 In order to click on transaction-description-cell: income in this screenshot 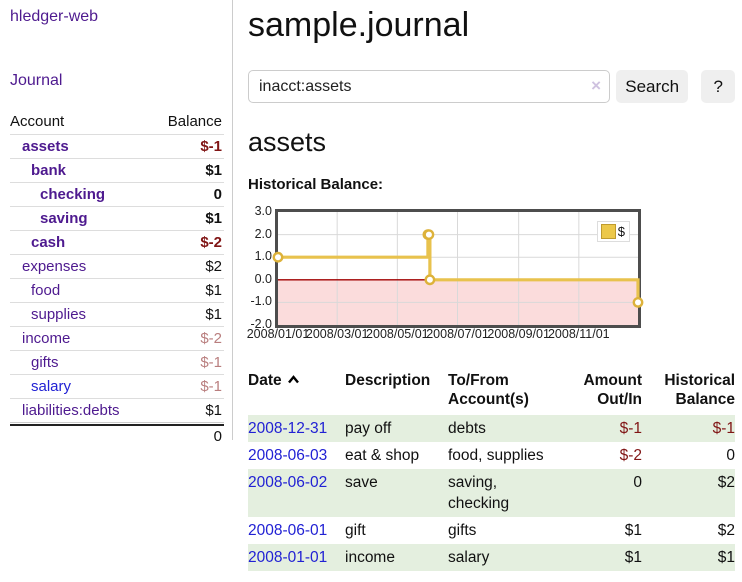, I will do `click(370, 557)`.